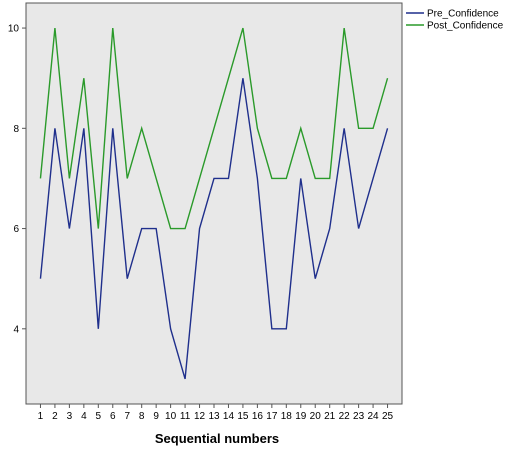 The height and width of the screenshot is (450, 521). Describe the element at coordinates (171, 416) in the screenshot. I see `x-tick-label: 10` at that location.